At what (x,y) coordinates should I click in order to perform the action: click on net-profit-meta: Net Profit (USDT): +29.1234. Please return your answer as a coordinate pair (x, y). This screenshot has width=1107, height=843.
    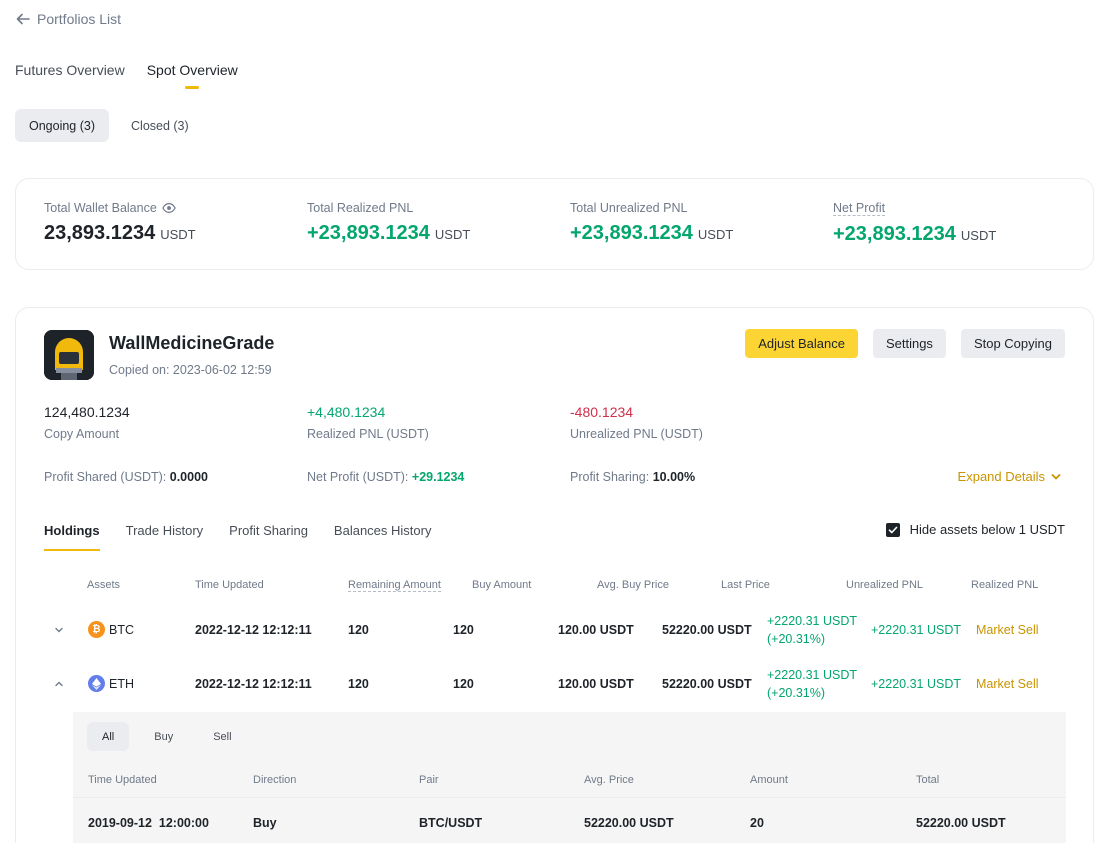
    Looking at the image, I should click on (385, 477).